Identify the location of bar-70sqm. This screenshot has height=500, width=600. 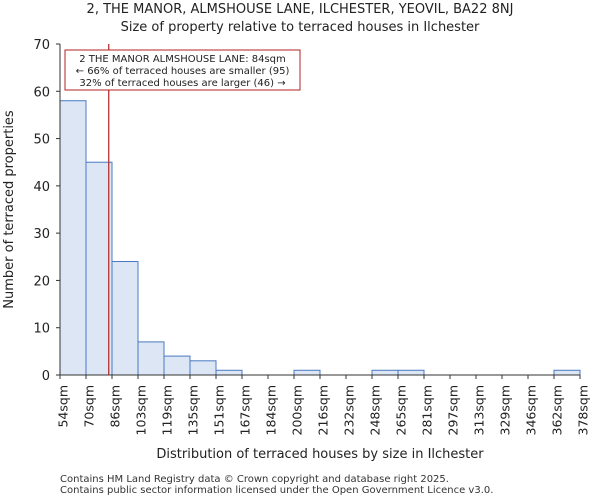
(99, 268).